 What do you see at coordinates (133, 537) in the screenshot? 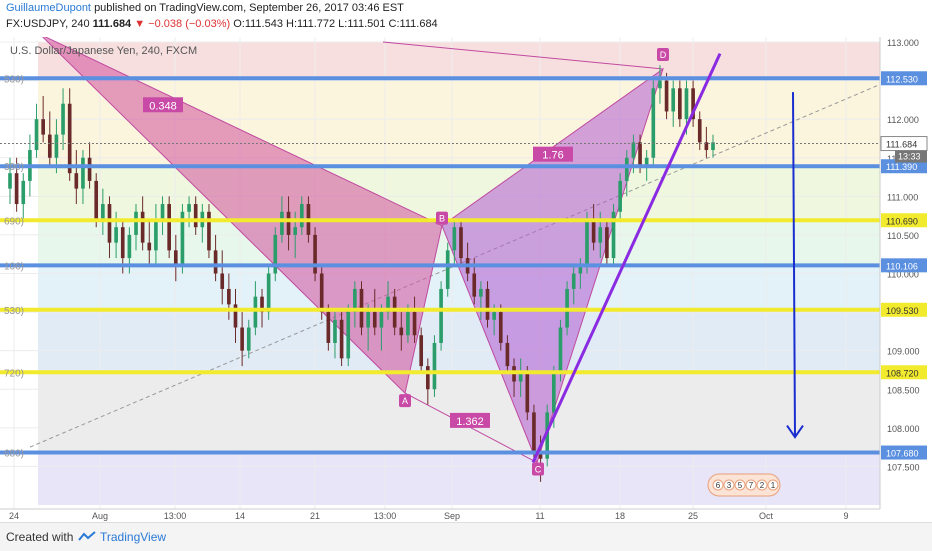
I see `tradingview-link: TradingView` at bounding box center [133, 537].